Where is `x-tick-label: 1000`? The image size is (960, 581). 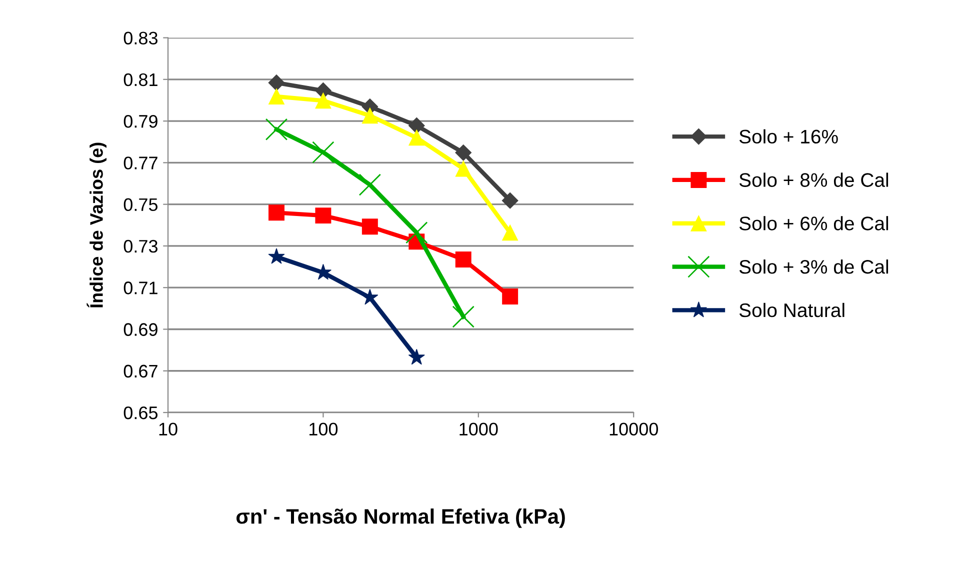
x-tick-label: 1000 is located at coordinates (479, 429).